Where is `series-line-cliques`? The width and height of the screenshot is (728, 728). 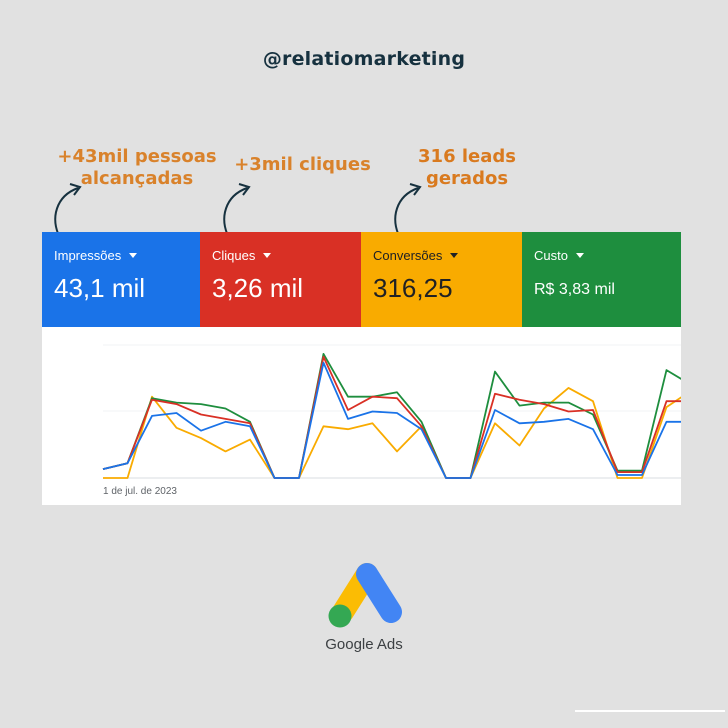 series-line-cliques is located at coordinates (396, 417).